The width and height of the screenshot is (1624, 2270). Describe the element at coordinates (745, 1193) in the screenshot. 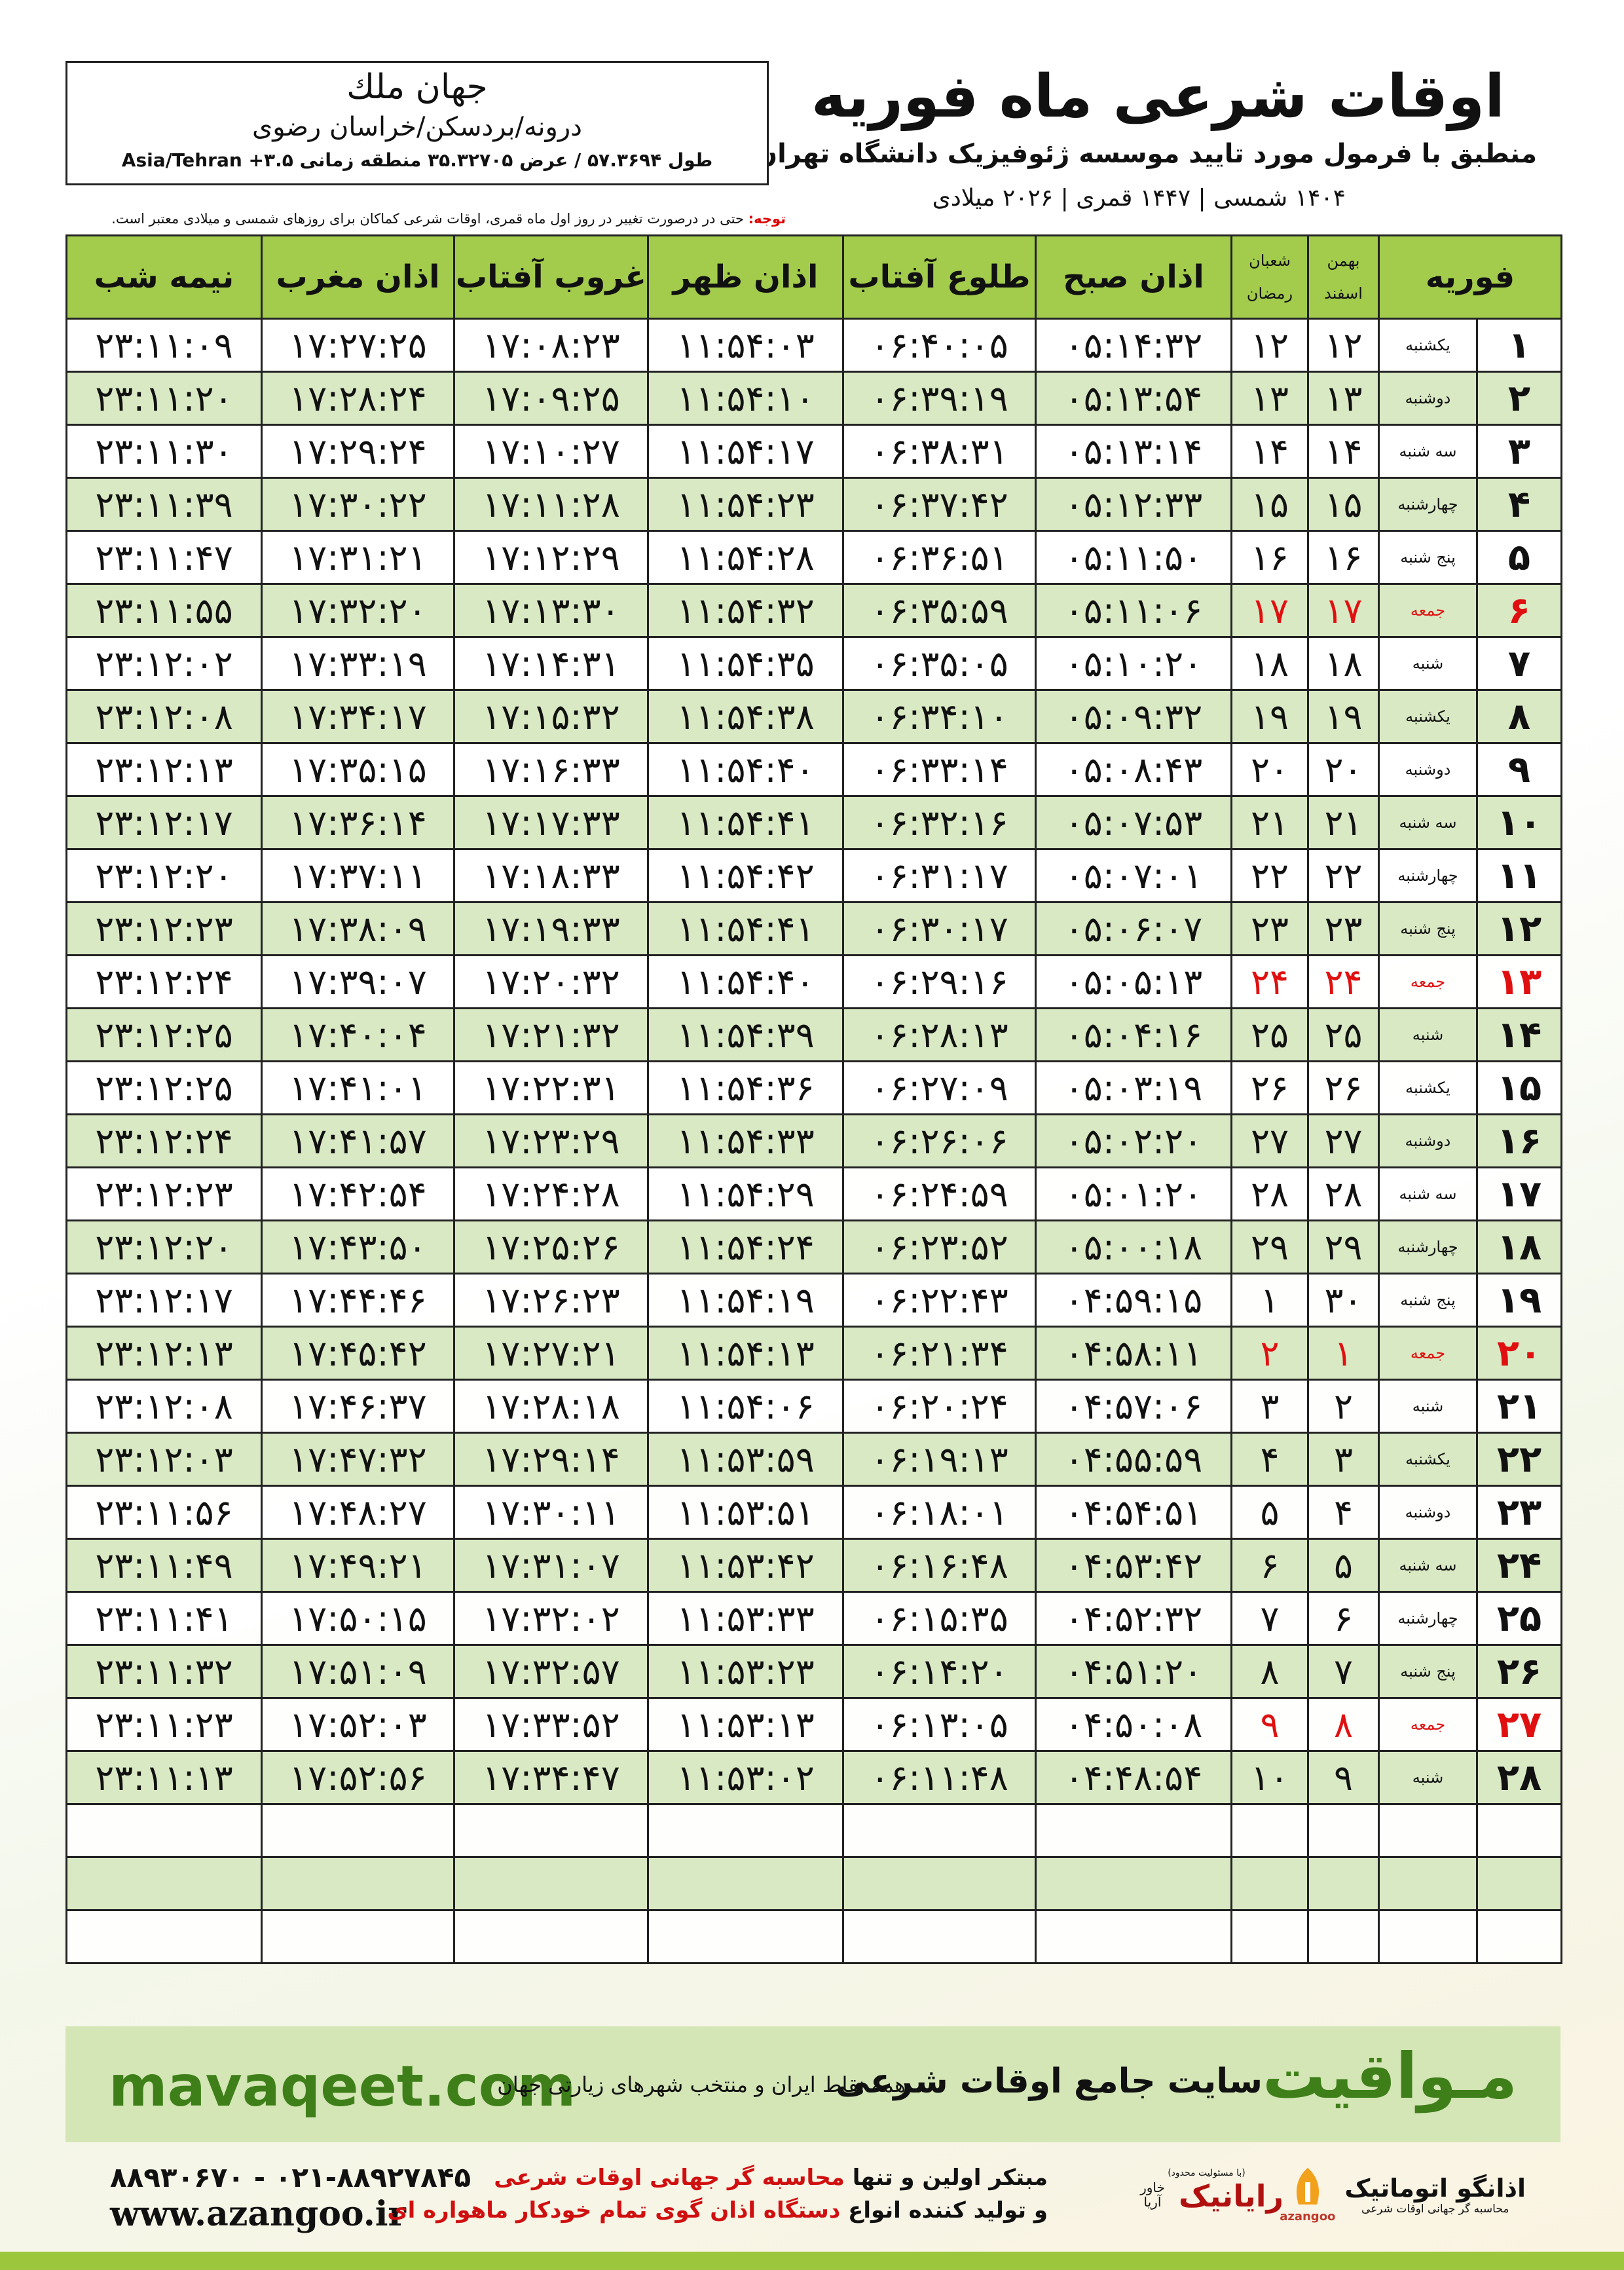

I see `time-cell: ۱۱:۵۴:۲۹` at that location.